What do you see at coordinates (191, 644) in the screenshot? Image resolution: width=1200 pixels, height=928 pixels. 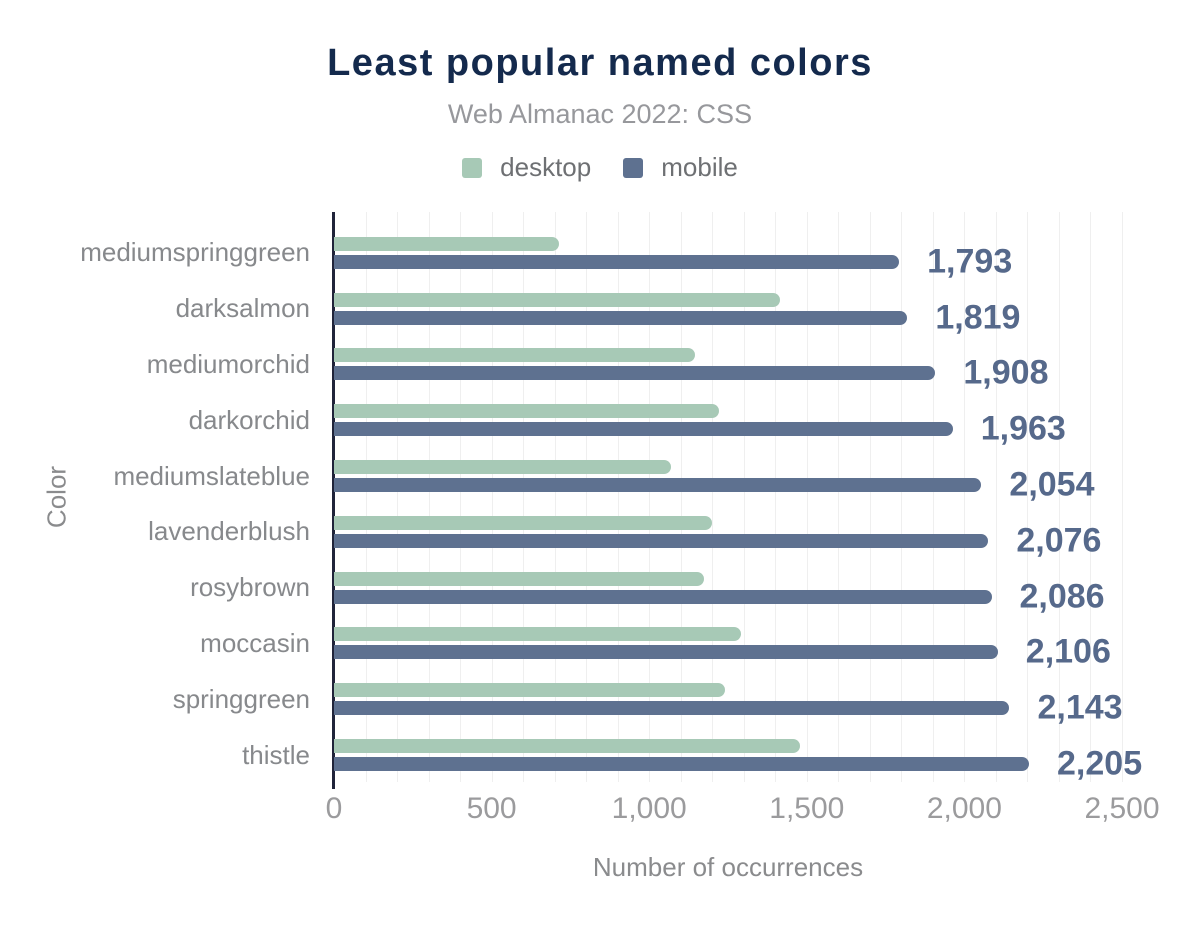 I see `y-label-row: moccasin` at bounding box center [191, 644].